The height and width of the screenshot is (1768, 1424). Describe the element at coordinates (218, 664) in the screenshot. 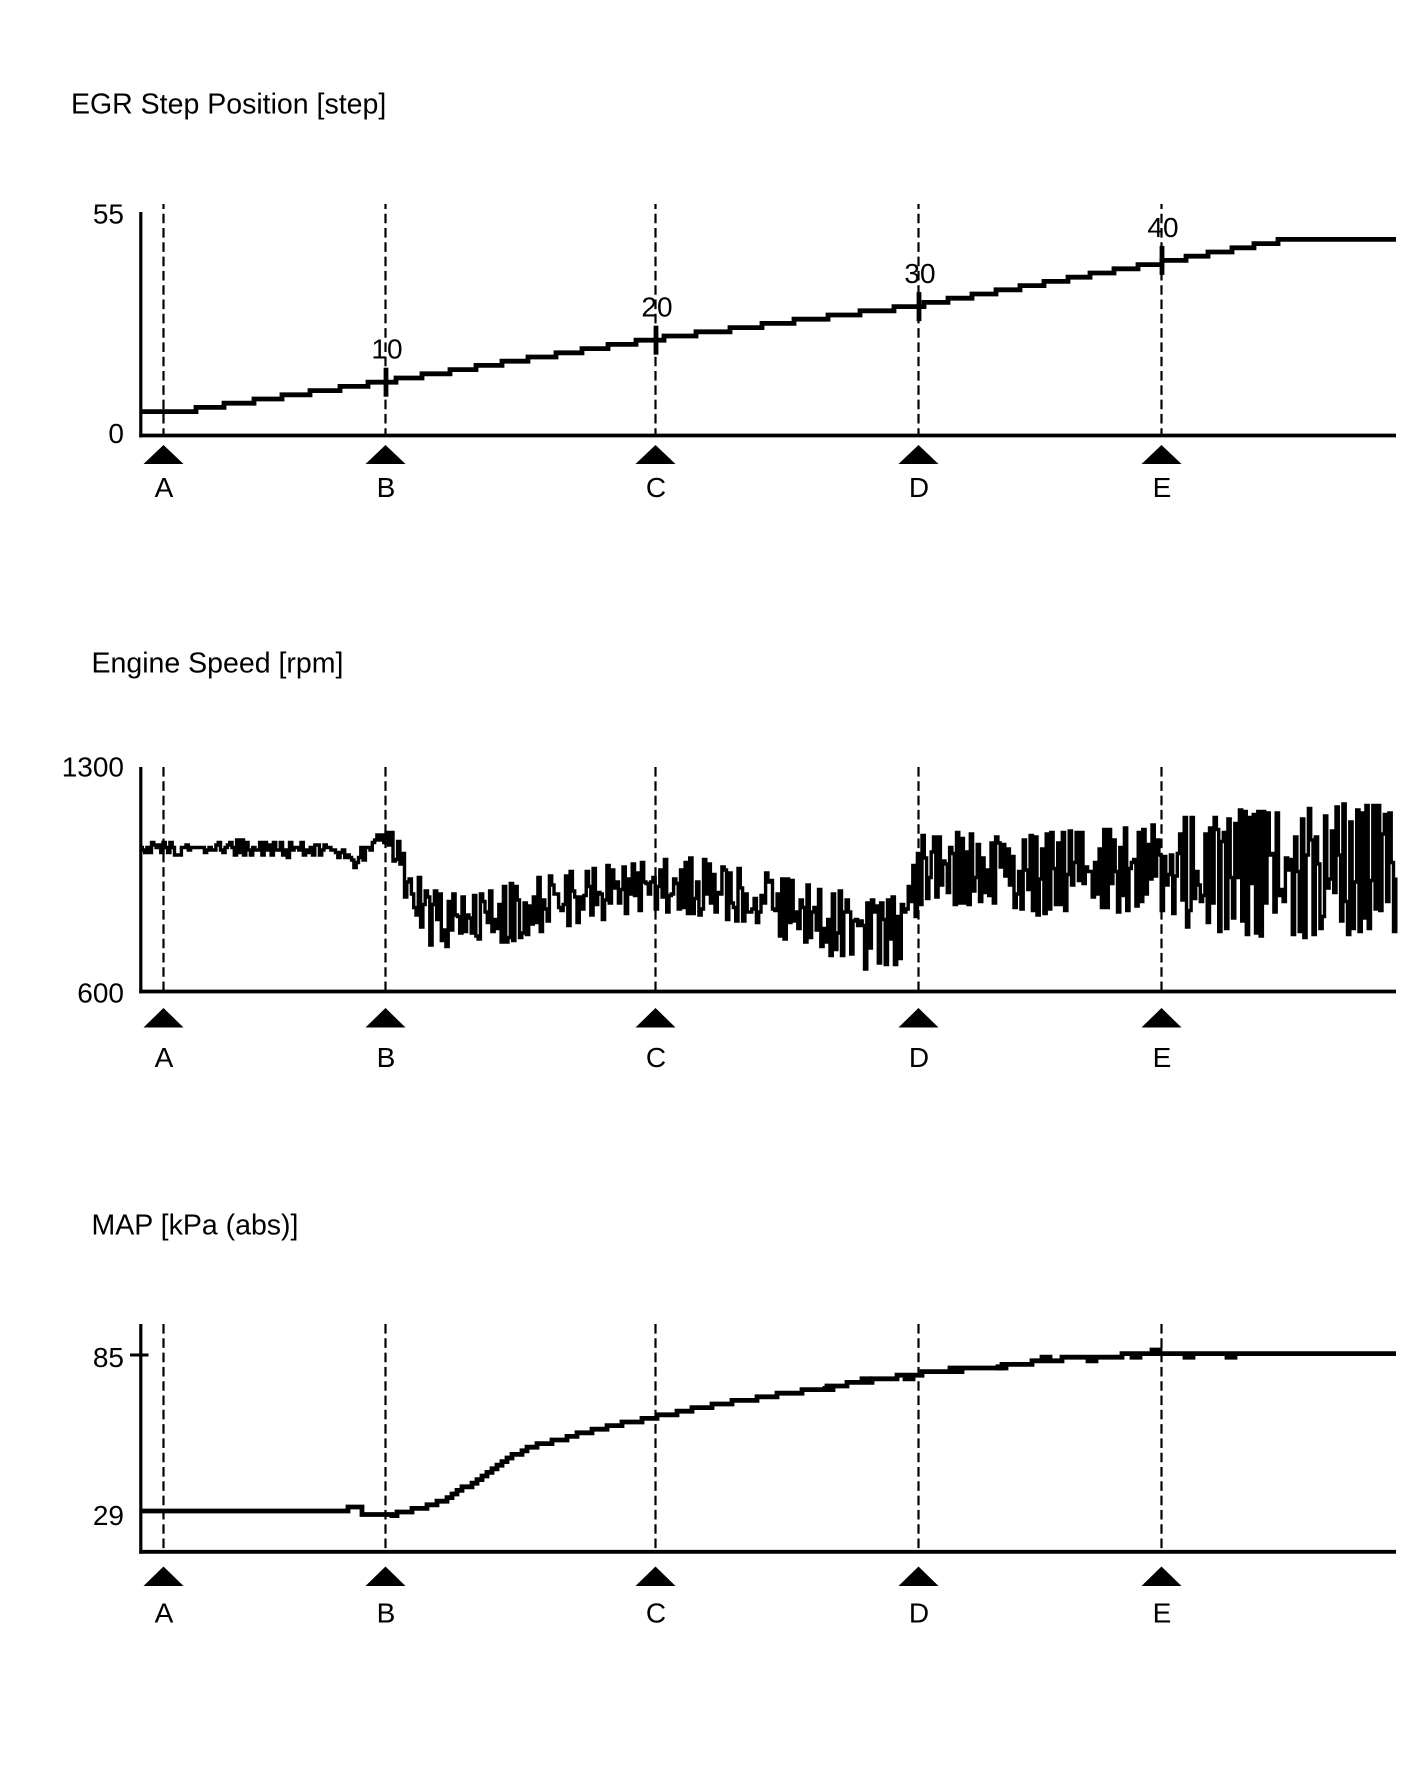

I see `svg-text: Engine Speed [rpm]` at that location.